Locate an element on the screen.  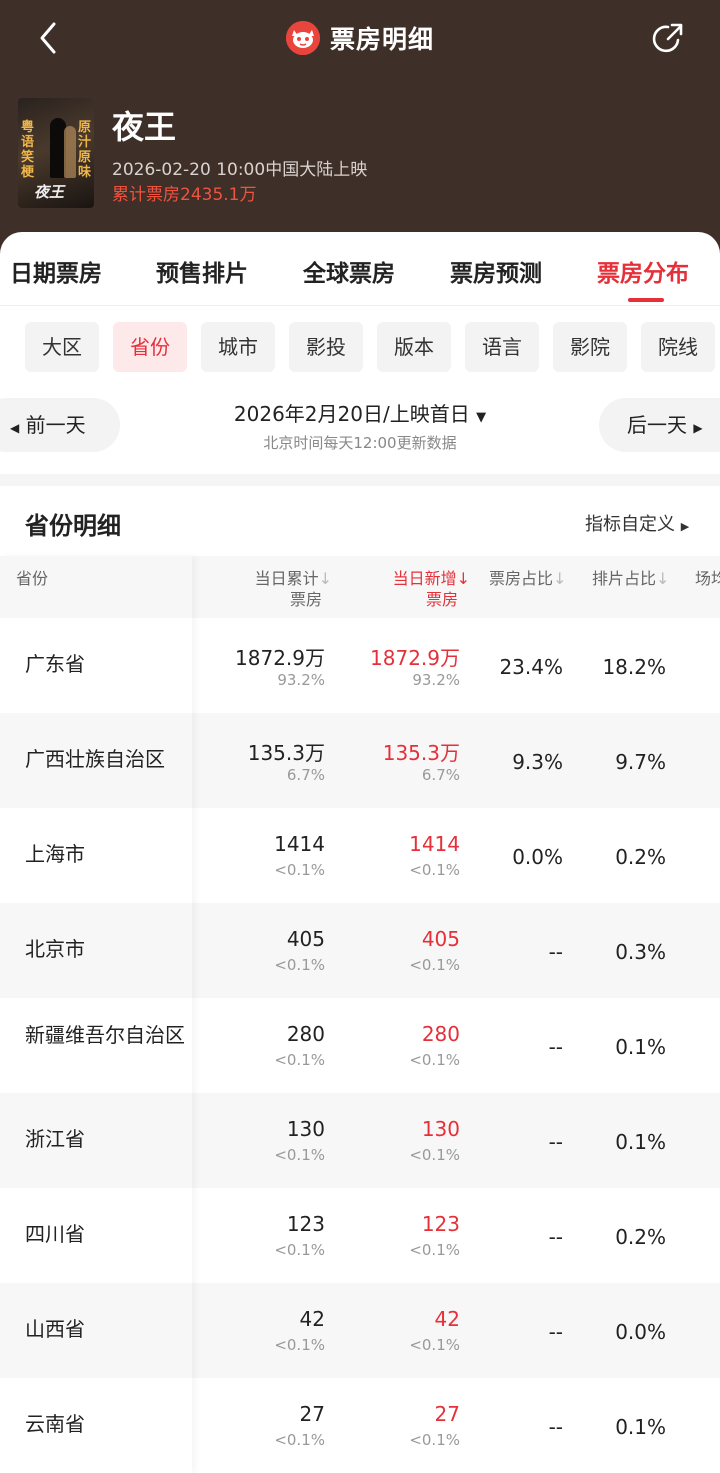
col-header-new-box-office: 当日新增↓ 票房 is located at coordinates (431, 589).